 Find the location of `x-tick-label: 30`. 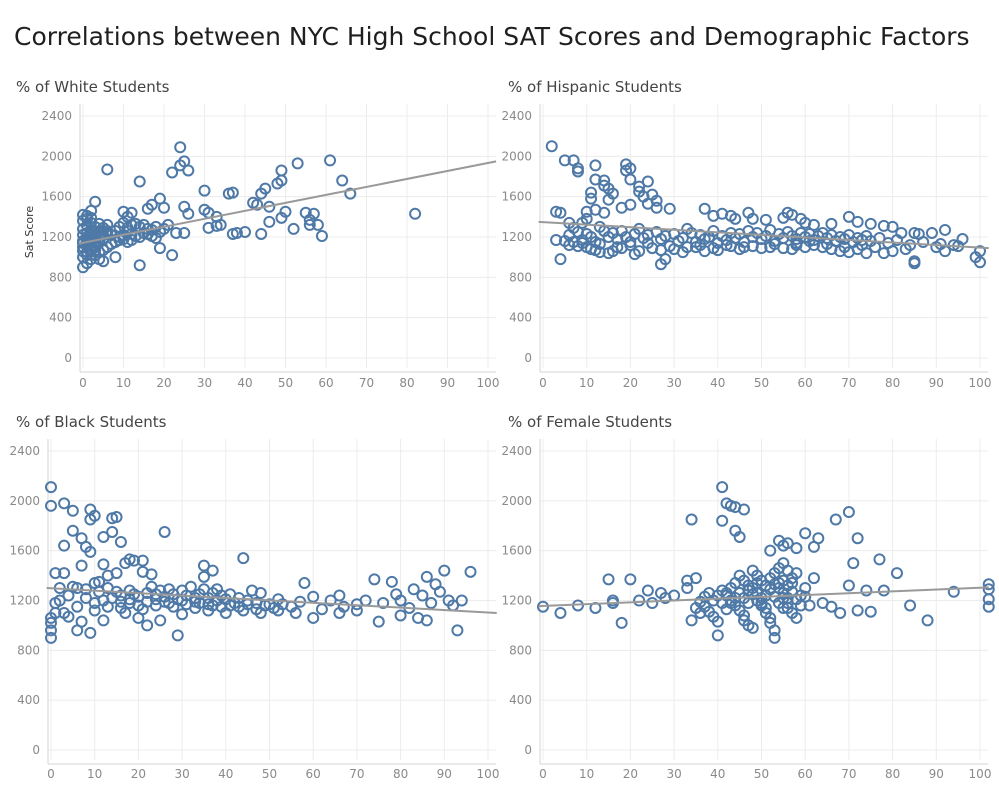

x-tick-label: 30 is located at coordinates (673, 774).